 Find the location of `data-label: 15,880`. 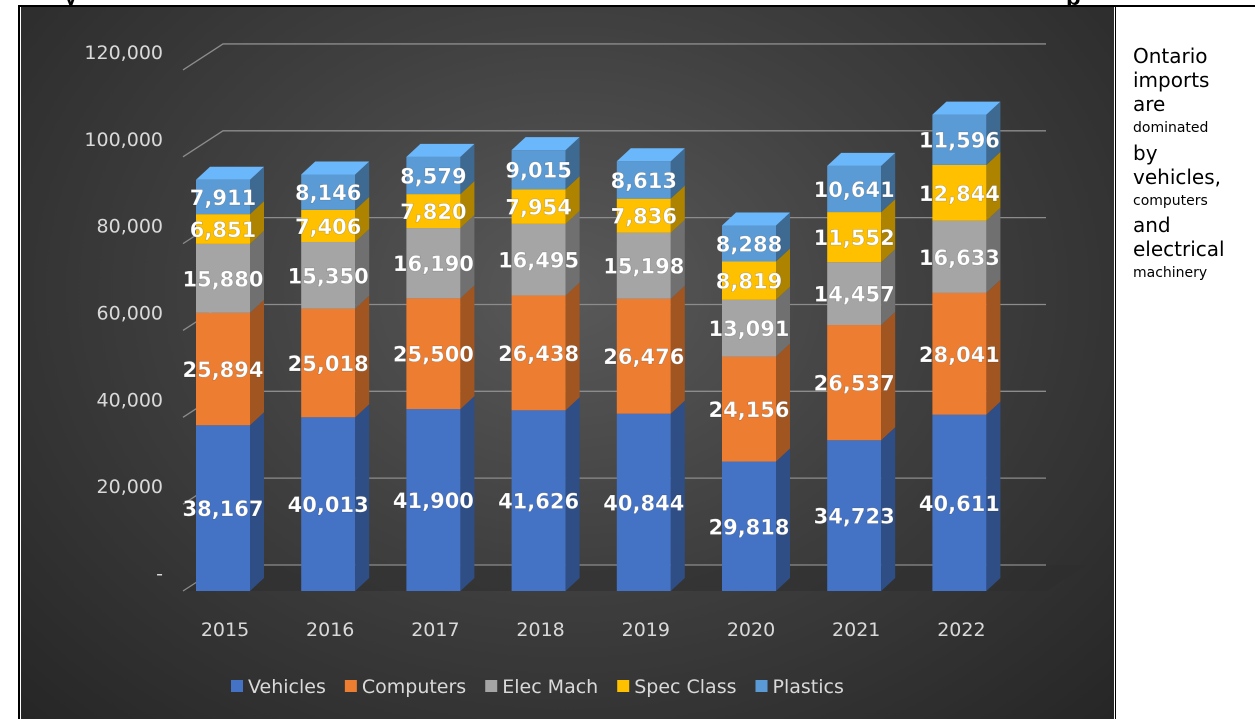

data-label: 15,880 is located at coordinates (222, 279).